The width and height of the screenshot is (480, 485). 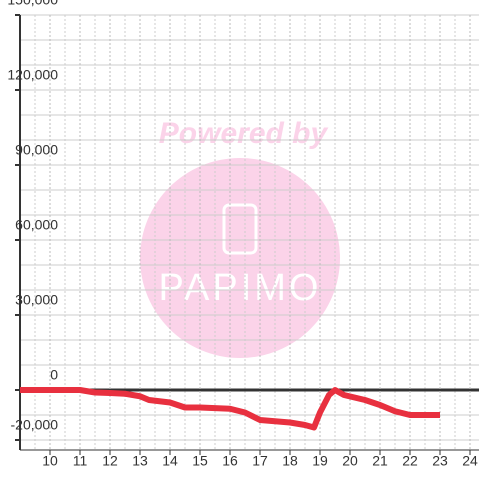 What do you see at coordinates (240, 288) in the screenshot?
I see `watermark-logo: PAPIMO` at bounding box center [240, 288].